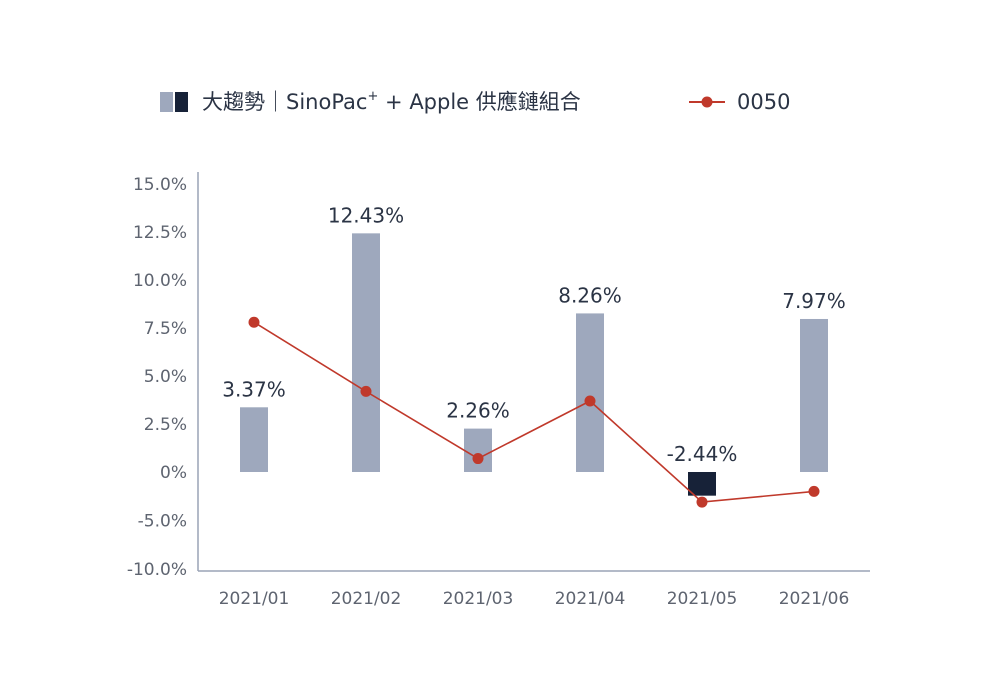 This screenshot has width=1000, height=680. I want to click on bar-data-label: 12.43%, so click(366, 215).